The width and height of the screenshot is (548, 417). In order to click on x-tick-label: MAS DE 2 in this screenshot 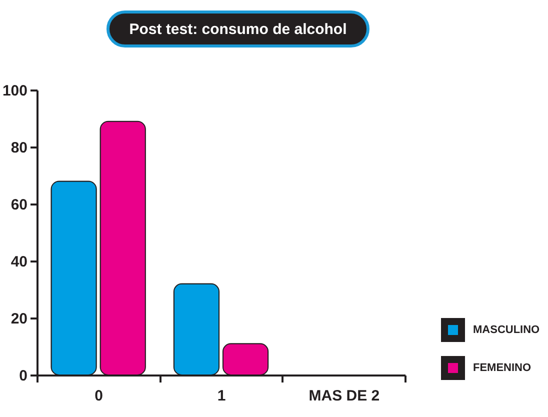, I will do `click(344, 396)`.